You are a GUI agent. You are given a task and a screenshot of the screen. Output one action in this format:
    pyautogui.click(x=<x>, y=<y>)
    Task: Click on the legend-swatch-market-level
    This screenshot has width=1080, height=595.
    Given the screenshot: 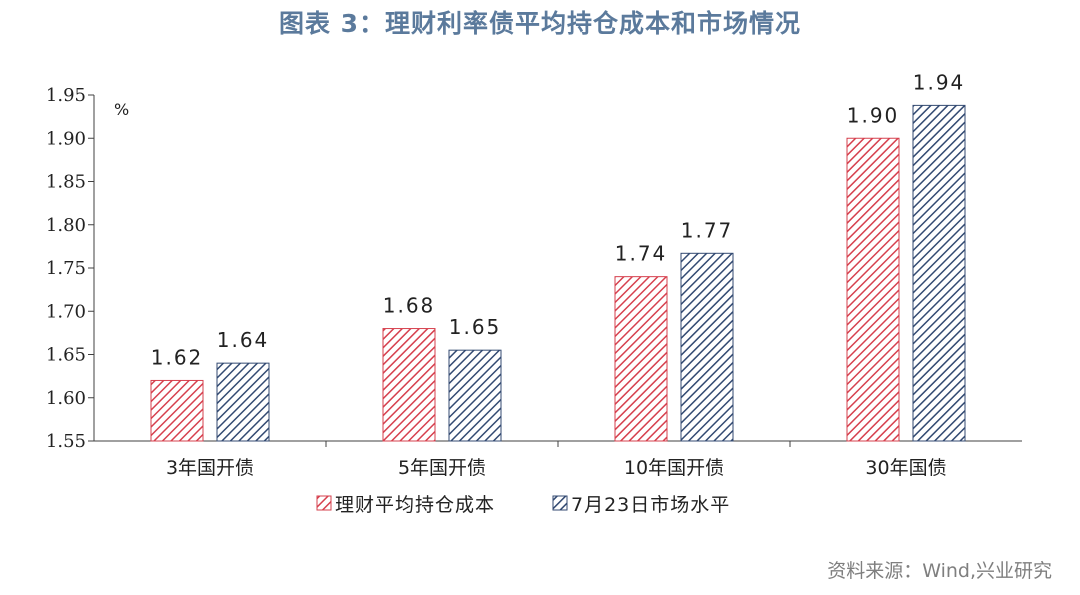 What is the action you would take?
    pyautogui.click(x=560, y=503)
    